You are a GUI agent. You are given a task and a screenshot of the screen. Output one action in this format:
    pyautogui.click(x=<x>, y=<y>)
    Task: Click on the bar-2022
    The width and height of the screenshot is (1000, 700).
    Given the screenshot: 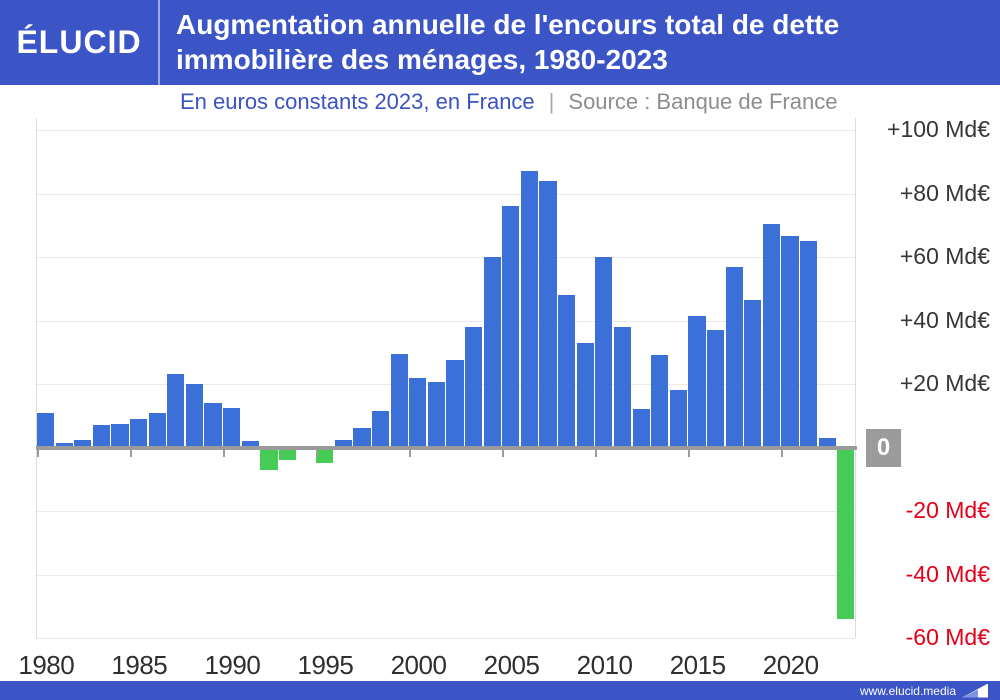 What is the action you would take?
    pyautogui.click(x=827, y=442)
    